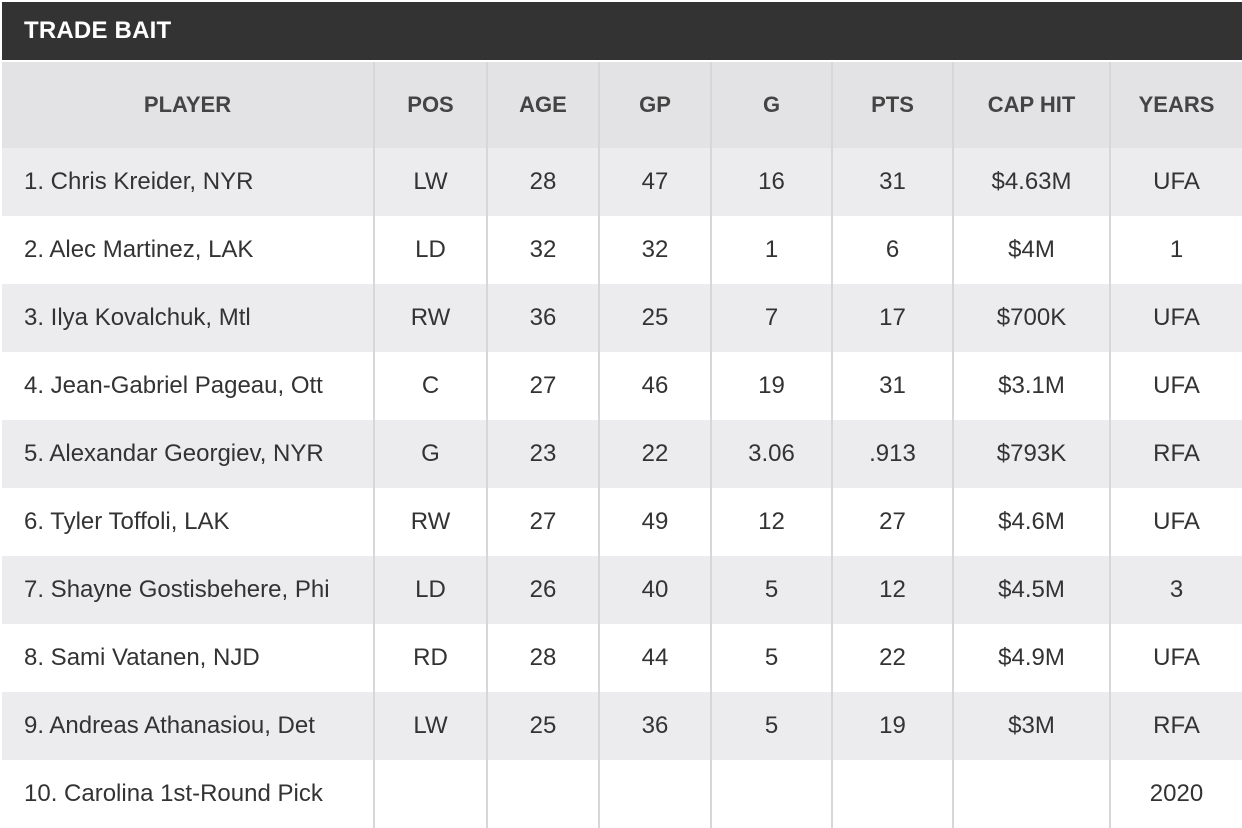 Image resolution: width=1242 pixels, height=828 pixels. I want to click on cell-pts: 27, so click(892, 522).